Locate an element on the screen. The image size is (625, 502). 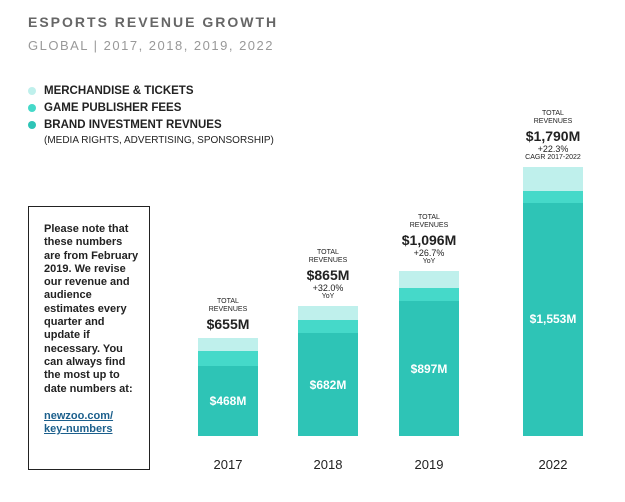
total-label-group: TOTAL REVENUES $865M +32.0% YoY is located at coordinates (328, 274).